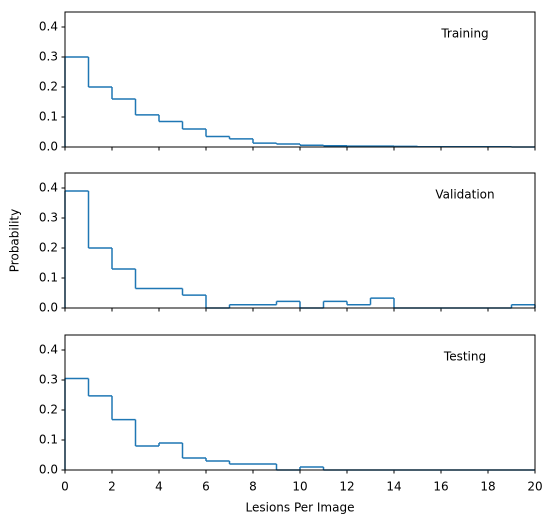  What do you see at coordinates (159, 487) in the screenshot?
I see `x-tick-label: 4` at bounding box center [159, 487].